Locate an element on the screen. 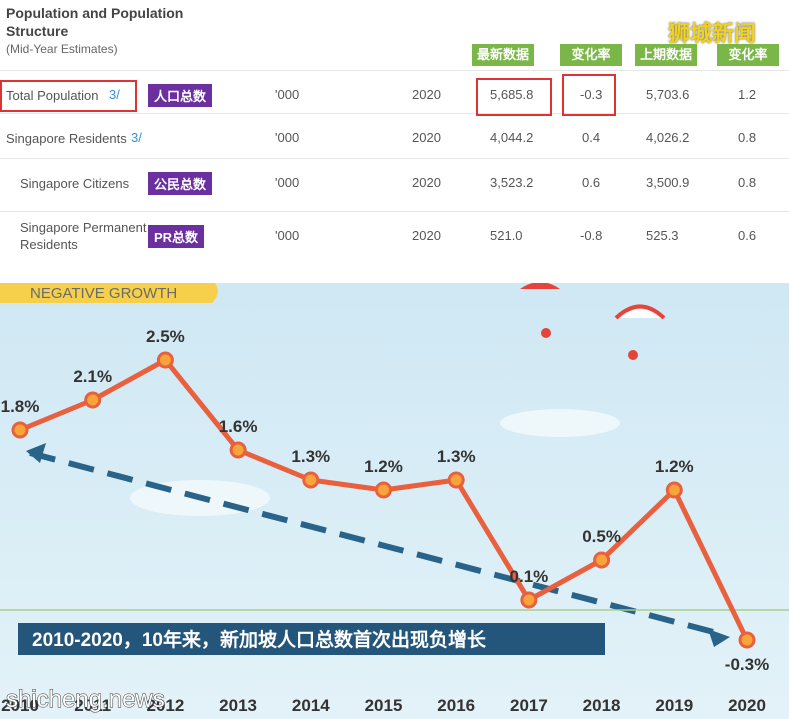 The height and width of the screenshot is (719, 789). badge-bg is located at coordinates (109, 293).